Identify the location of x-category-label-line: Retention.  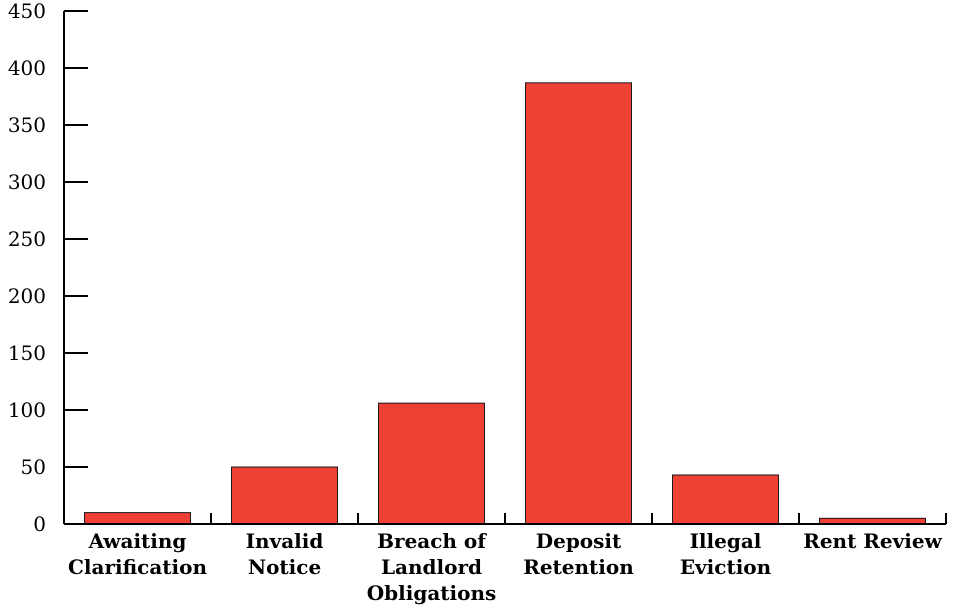
(578, 567).